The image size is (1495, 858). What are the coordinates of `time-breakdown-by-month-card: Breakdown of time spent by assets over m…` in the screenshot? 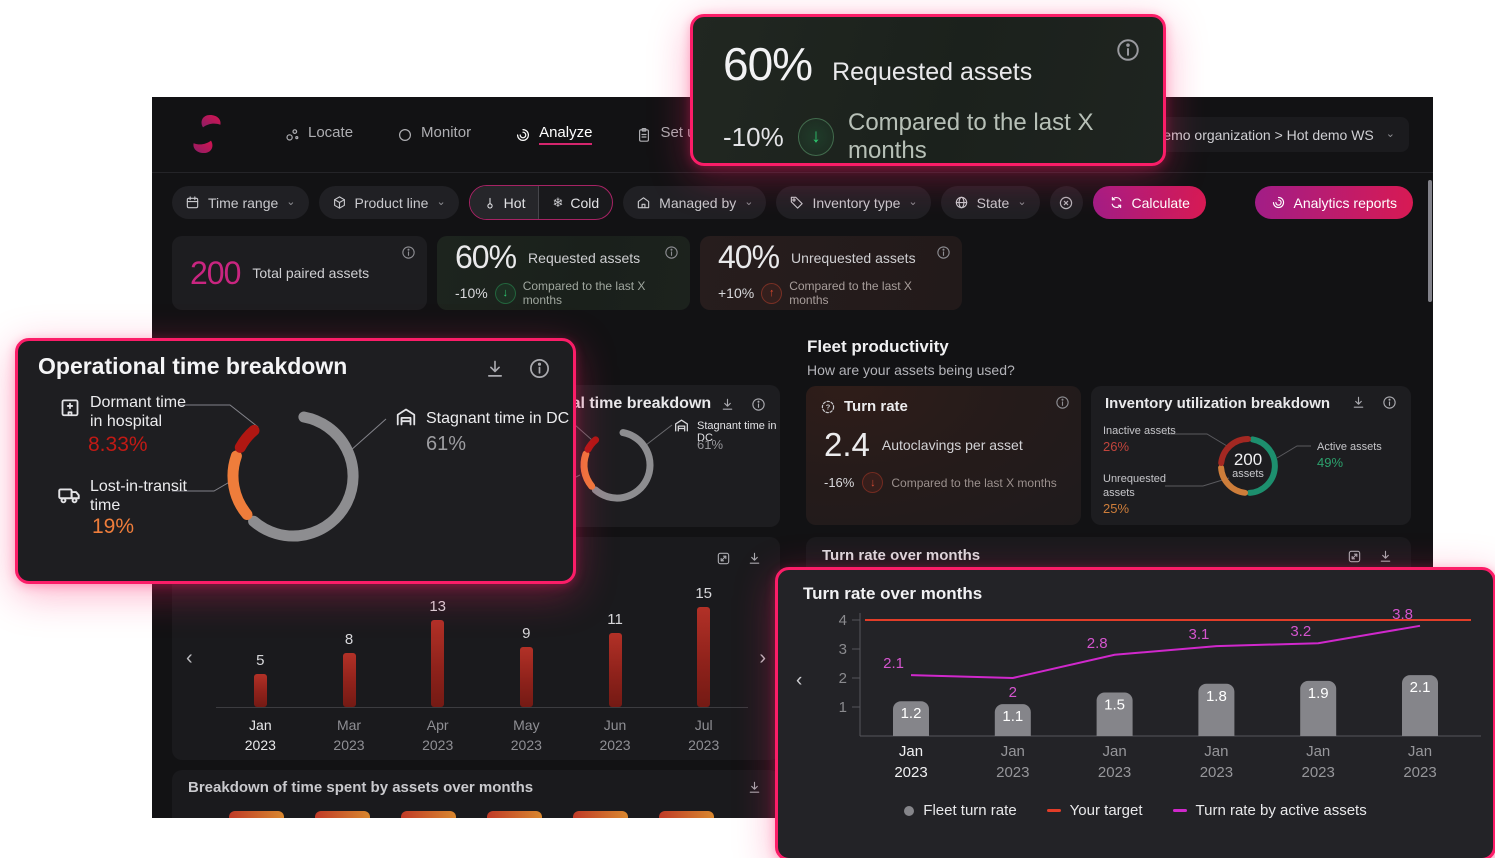 It's located at (476, 794).